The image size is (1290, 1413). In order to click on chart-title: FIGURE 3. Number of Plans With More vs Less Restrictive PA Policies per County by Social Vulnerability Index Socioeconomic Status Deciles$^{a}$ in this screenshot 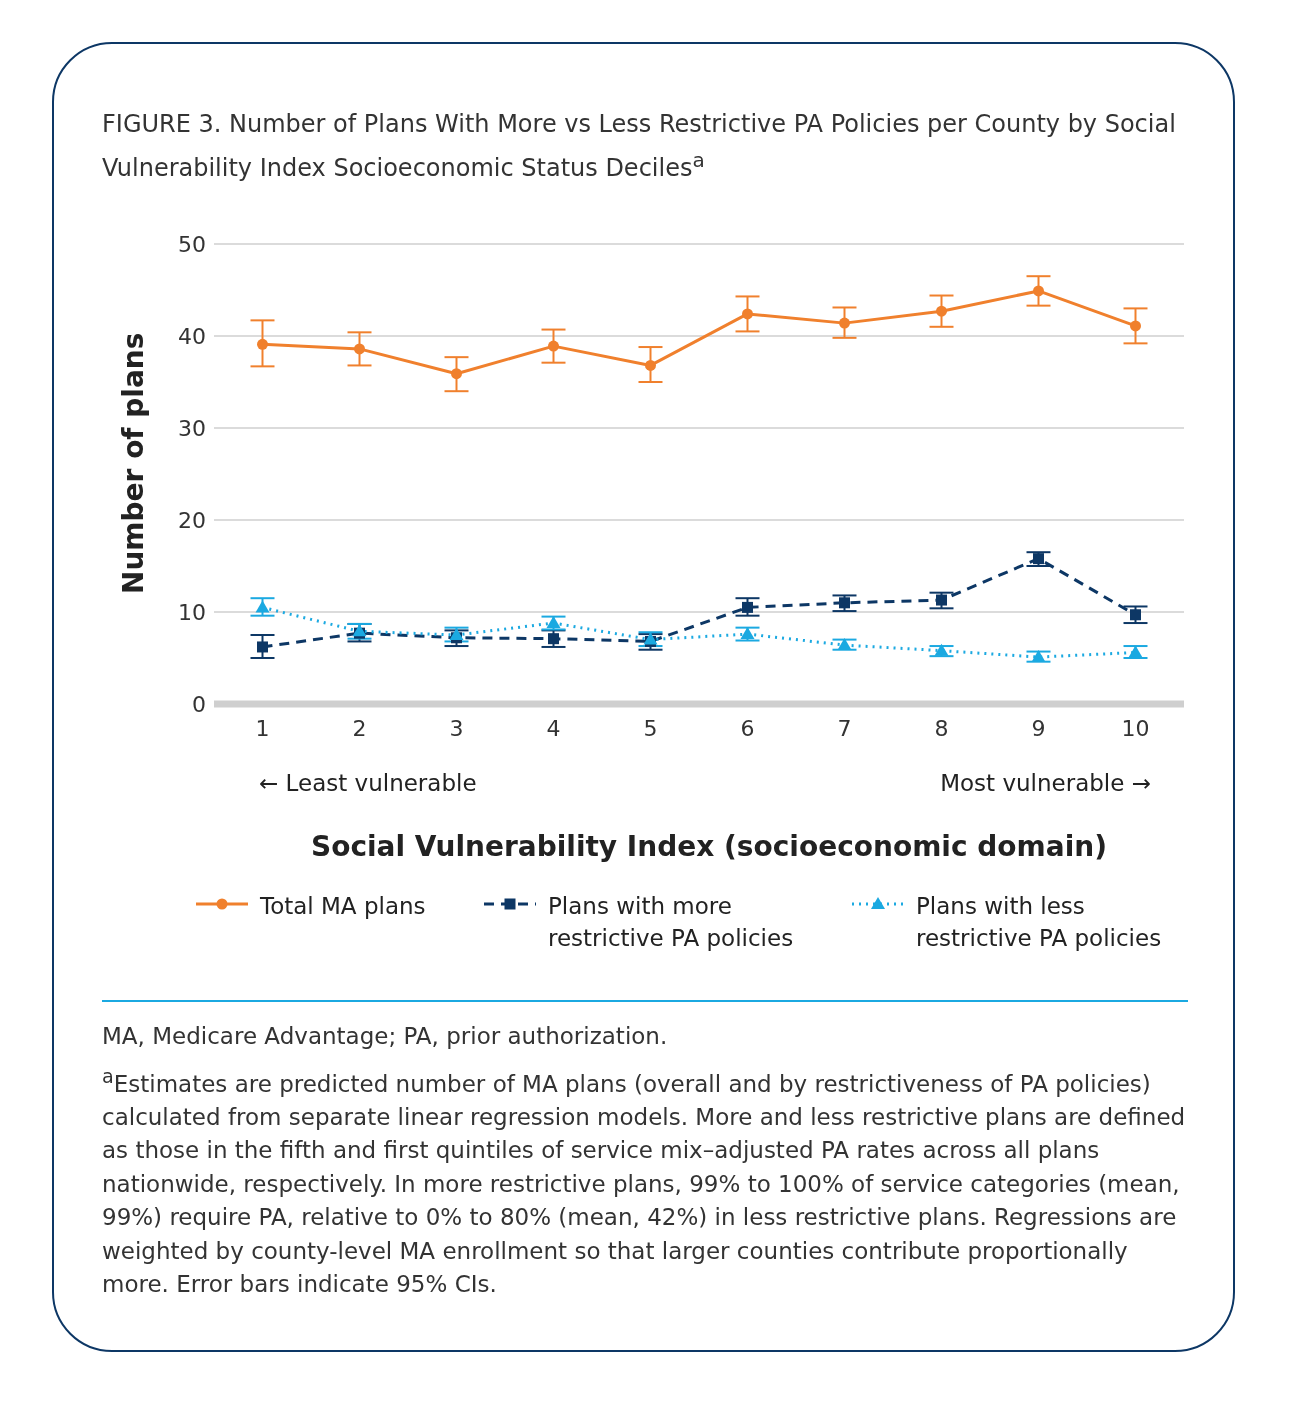, I will do `click(639, 146)`.